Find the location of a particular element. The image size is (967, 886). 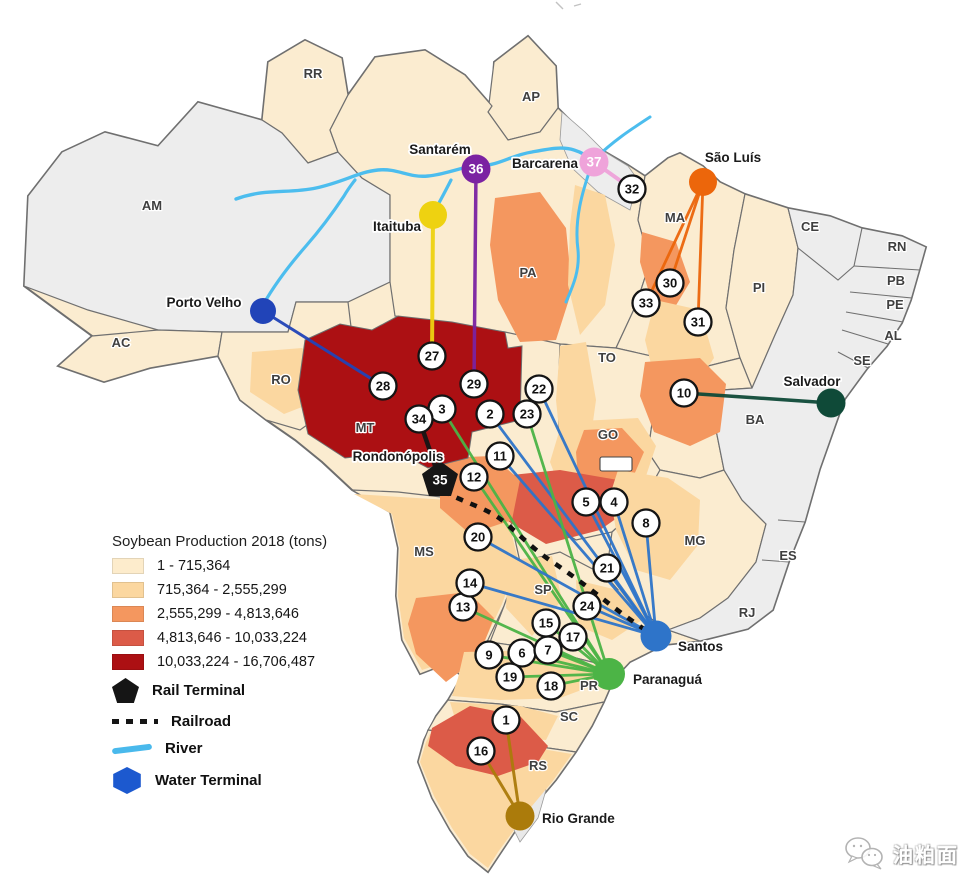

marker-number: 12 is located at coordinates (474, 477).